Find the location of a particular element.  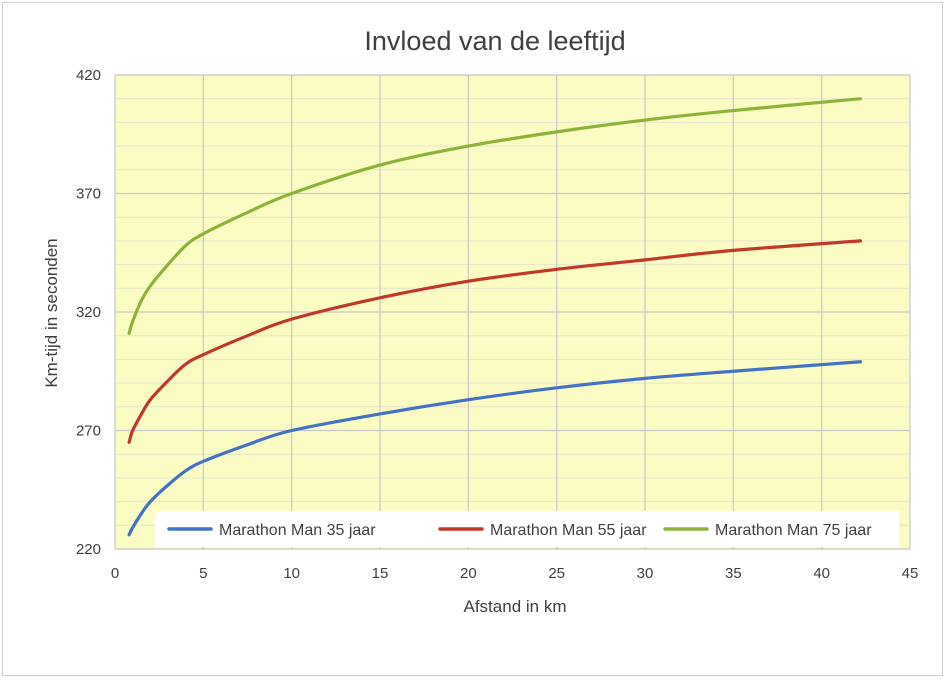

y-tick-label: 320 is located at coordinates (88, 312).